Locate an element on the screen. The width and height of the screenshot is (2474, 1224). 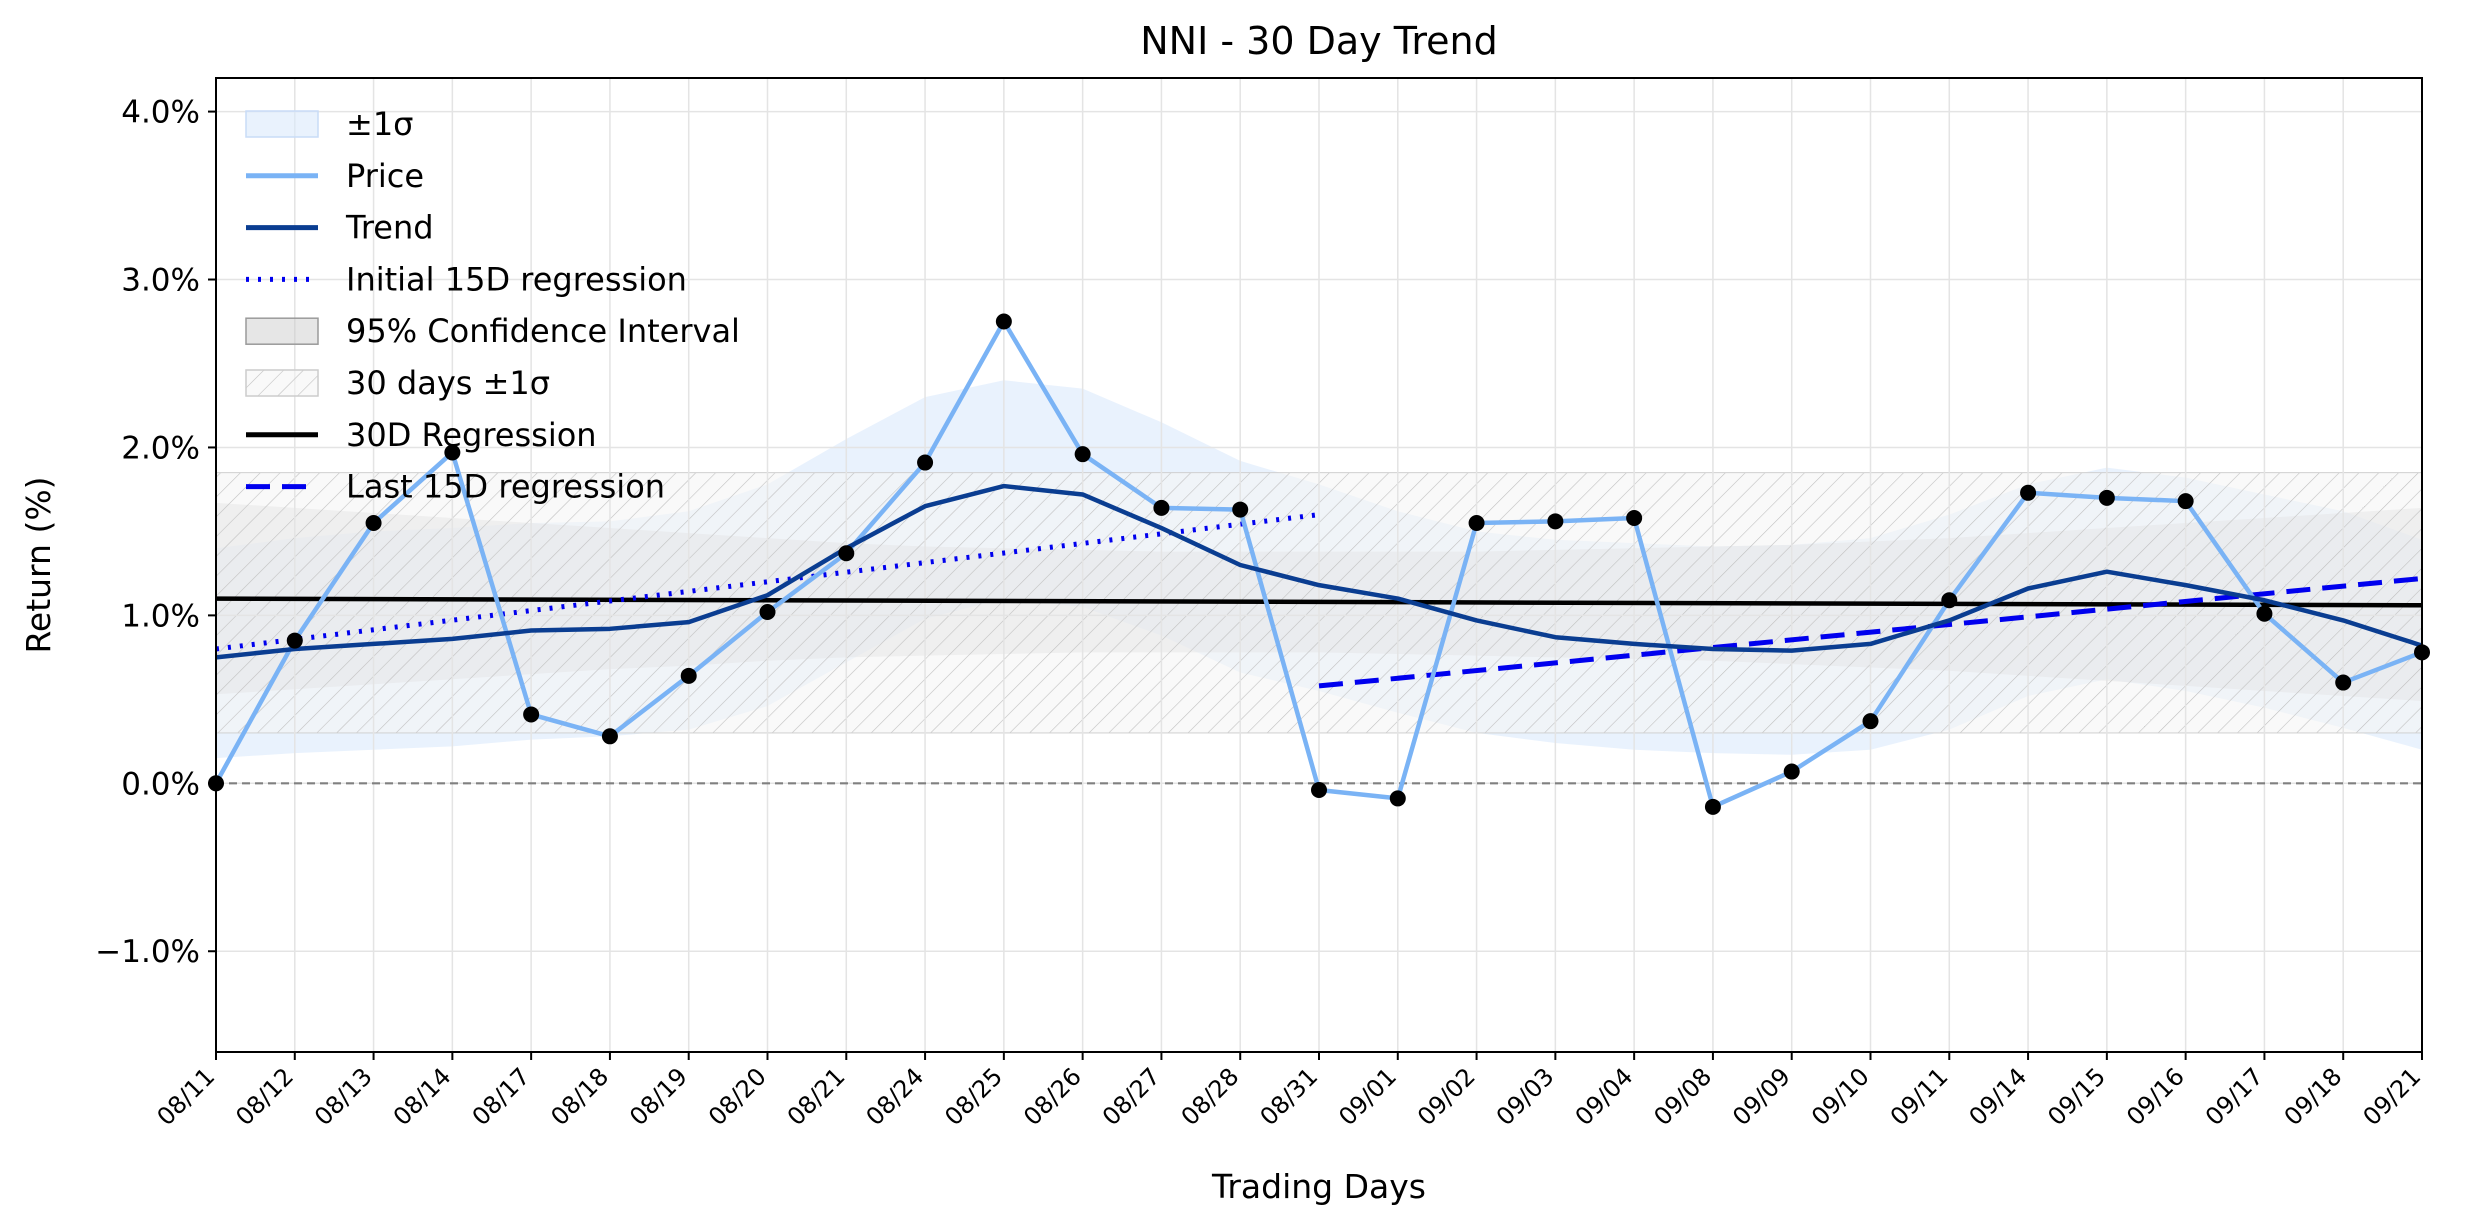
legend-label: 30 days ±1σ is located at coordinates (448, 383).